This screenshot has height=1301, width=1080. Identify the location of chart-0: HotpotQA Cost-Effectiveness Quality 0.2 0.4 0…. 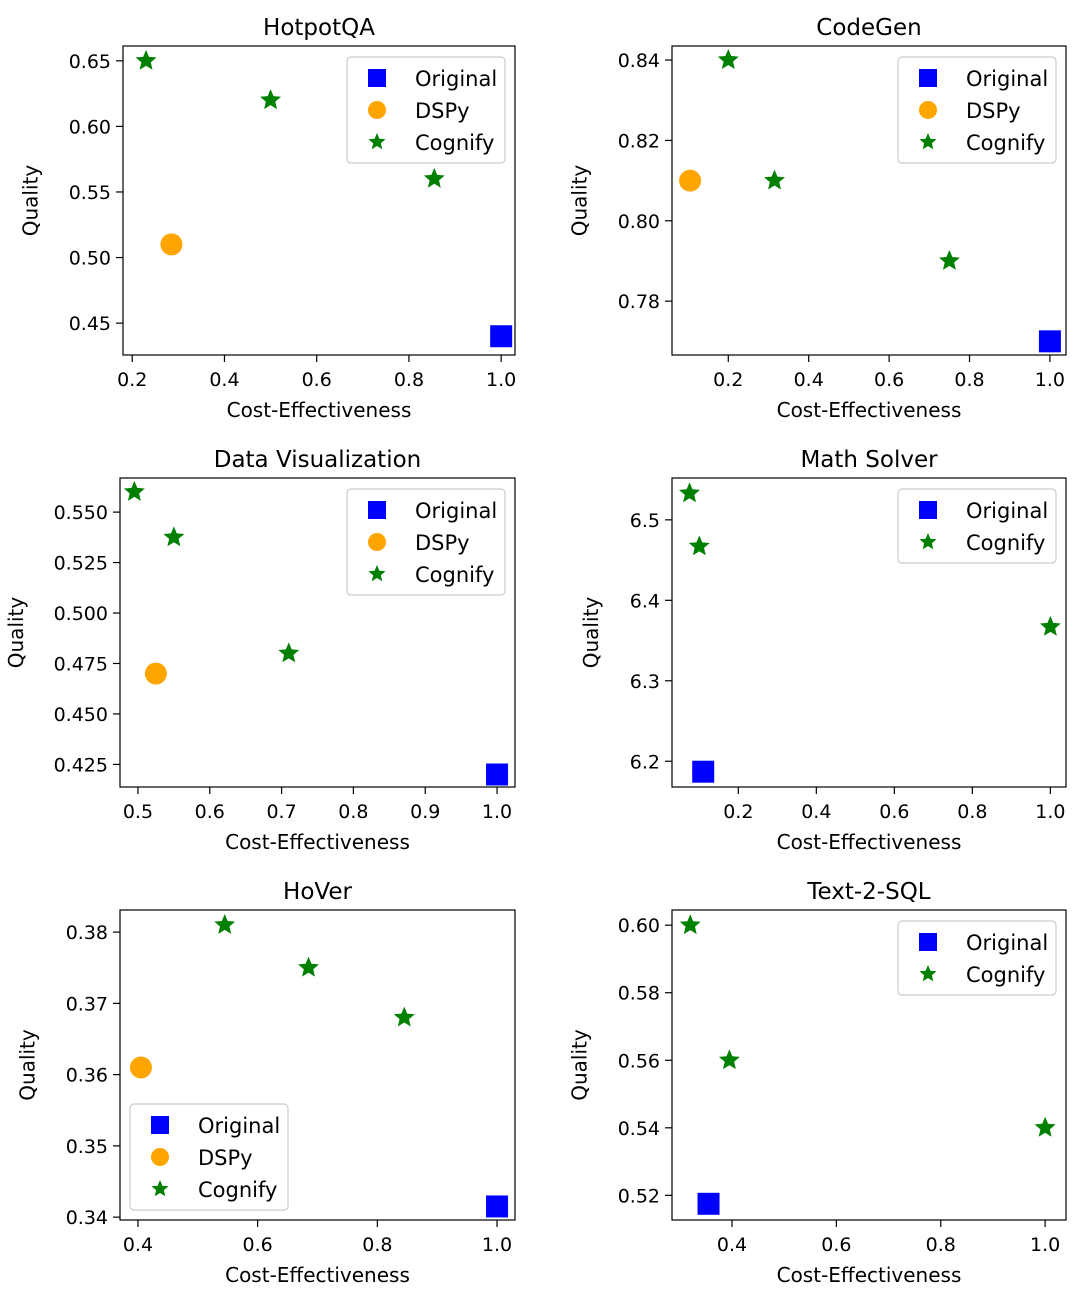
(268, 218).